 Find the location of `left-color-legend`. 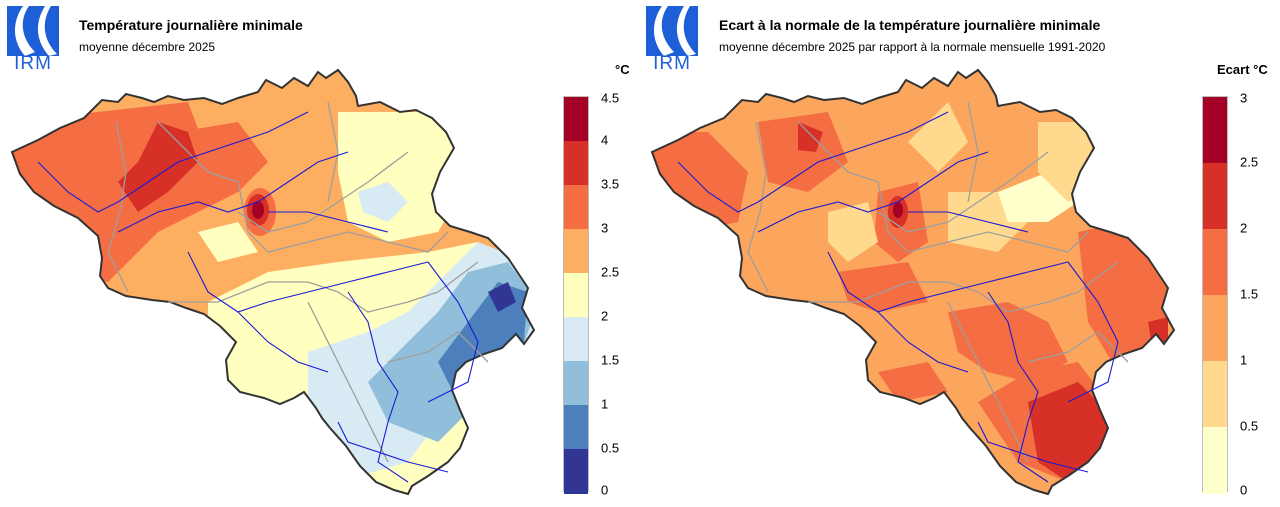

left-color-legend is located at coordinates (576, 295).